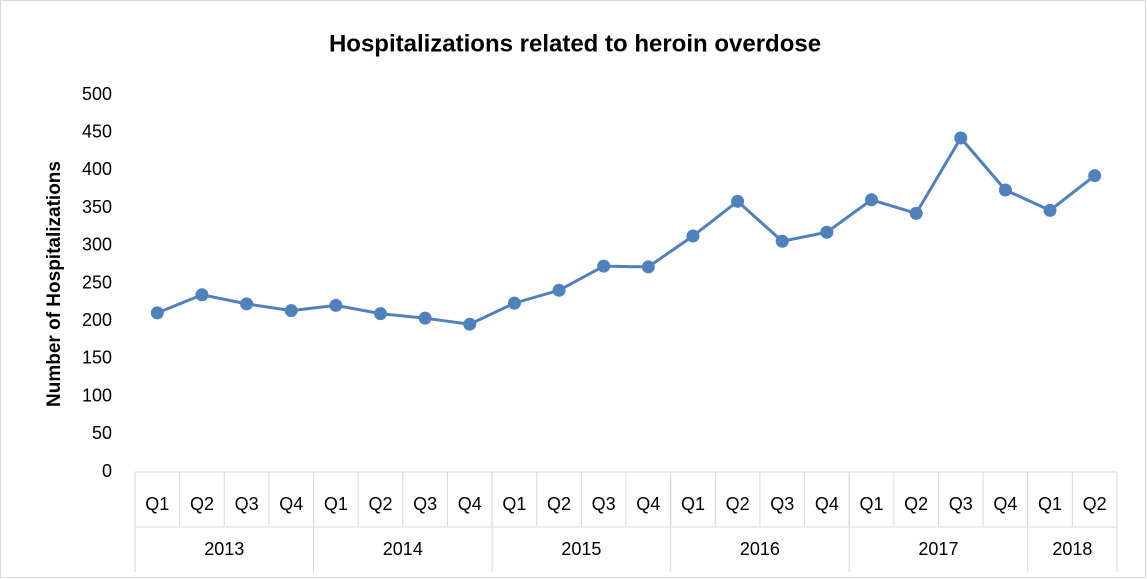 This screenshot has width=1147, height=579. What do you see at coordinates (938, 549) in the screenshot?
I see `group-label: 2017` at bounding box center [938, 549].